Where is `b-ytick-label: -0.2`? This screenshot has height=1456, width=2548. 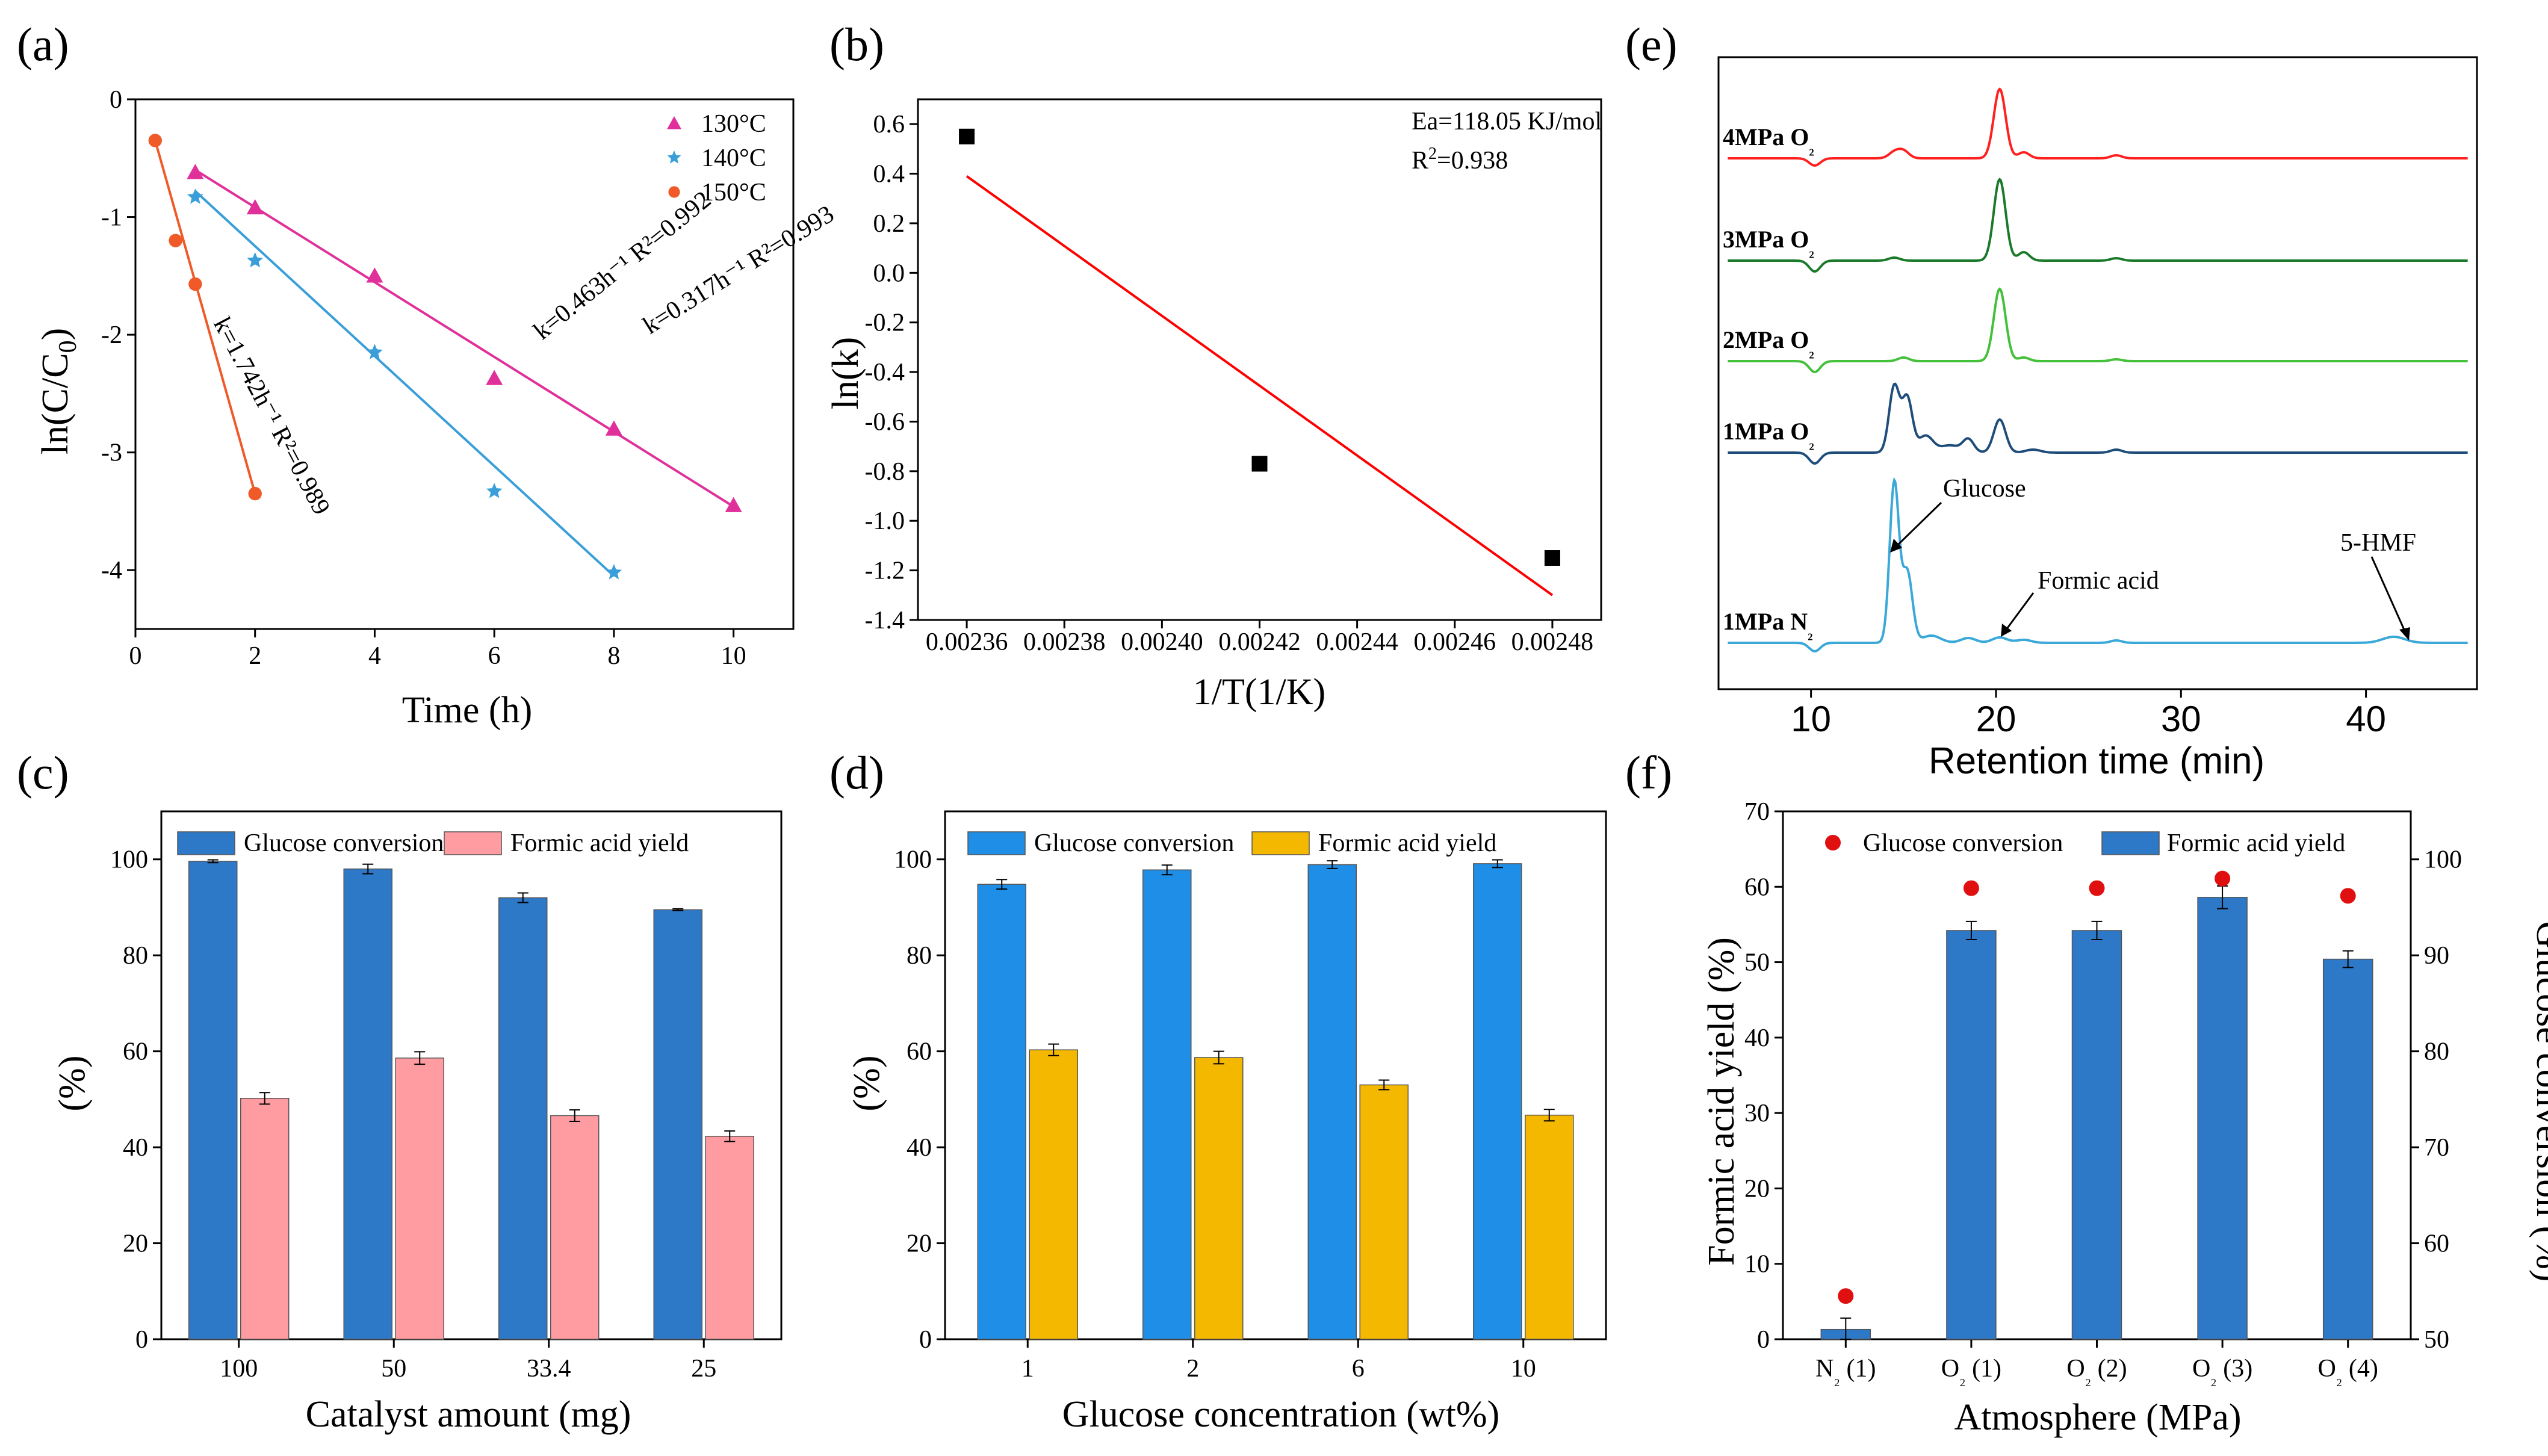 b-ytick-label: -0.2 is located at coordinates (885, 323).